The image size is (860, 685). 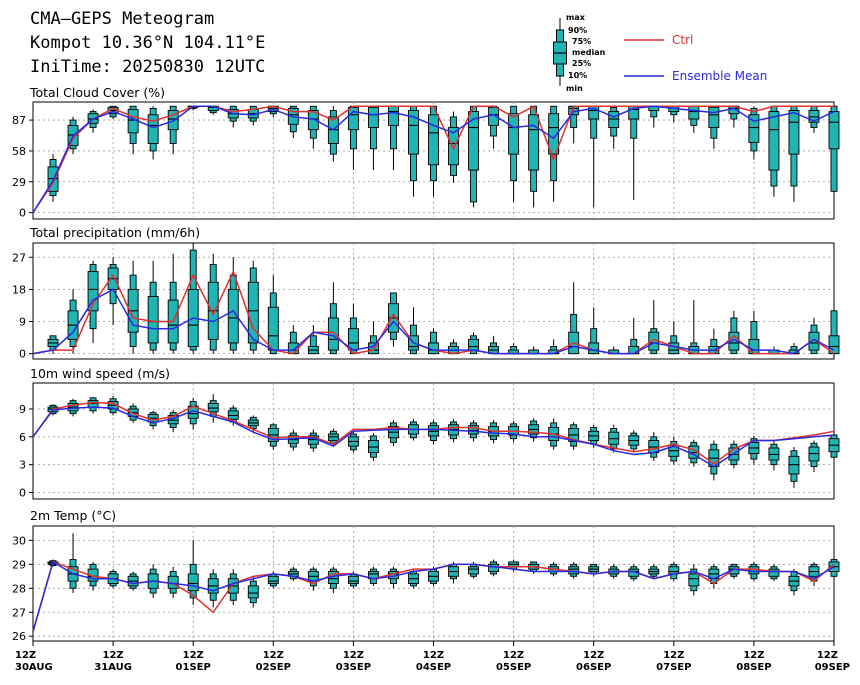 I want to click on legend-p75-label: 75%, so click(x=581, y=41).